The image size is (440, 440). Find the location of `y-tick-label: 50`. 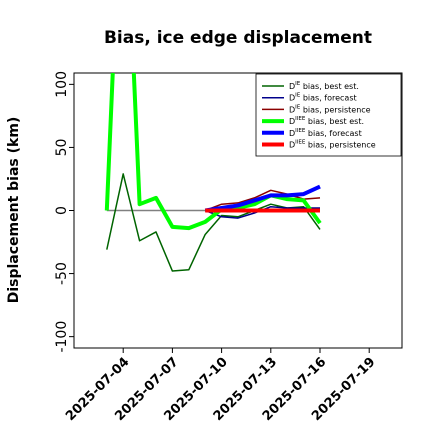

y-tick-label: 50 is located at coordinates (62, 148).